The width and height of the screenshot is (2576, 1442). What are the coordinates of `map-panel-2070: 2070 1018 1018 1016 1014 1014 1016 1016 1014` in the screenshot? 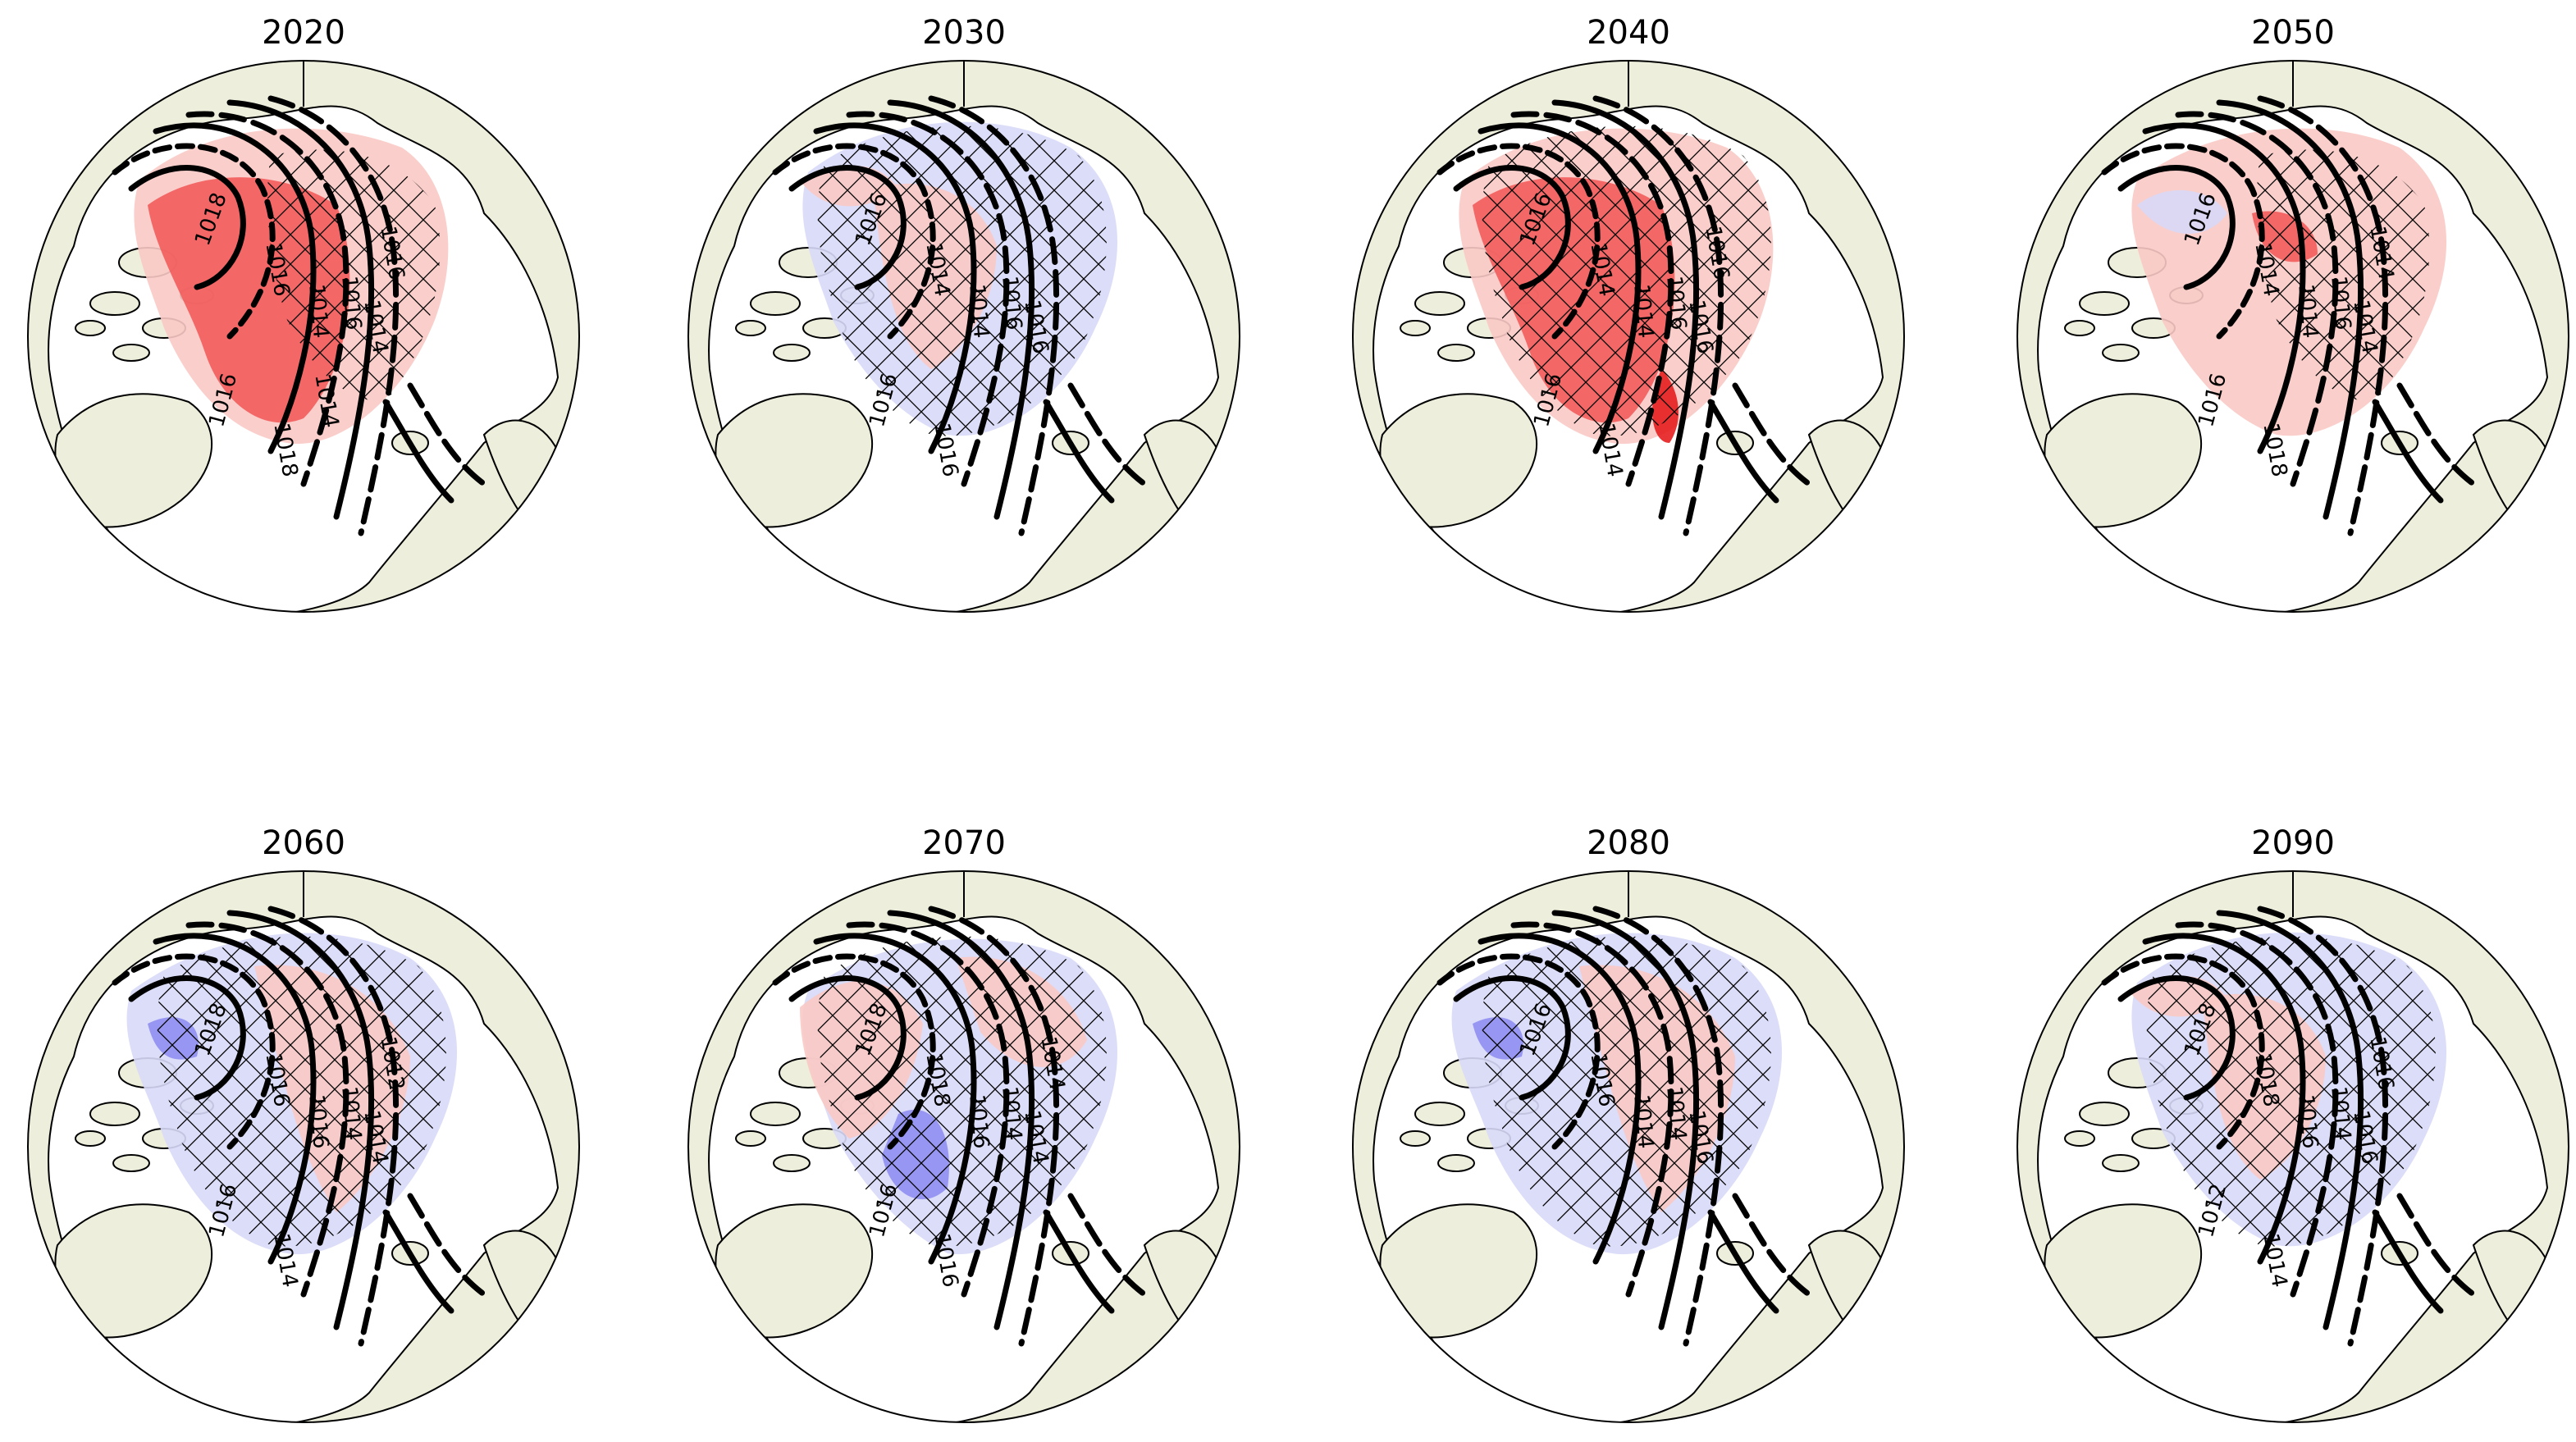 It's located at (964, 1130).